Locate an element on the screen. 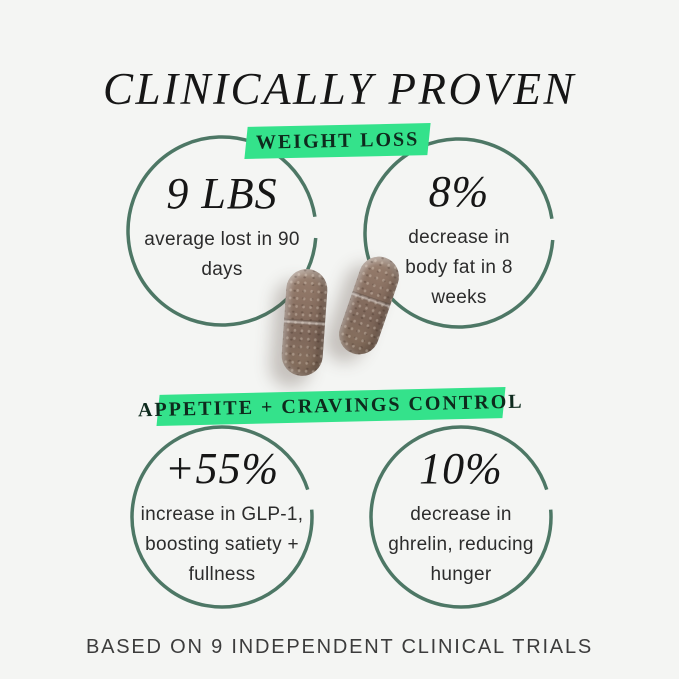 This screenshot has width=679, height=679. stat-ring-ghrelin is located at coordinates (461, 517).